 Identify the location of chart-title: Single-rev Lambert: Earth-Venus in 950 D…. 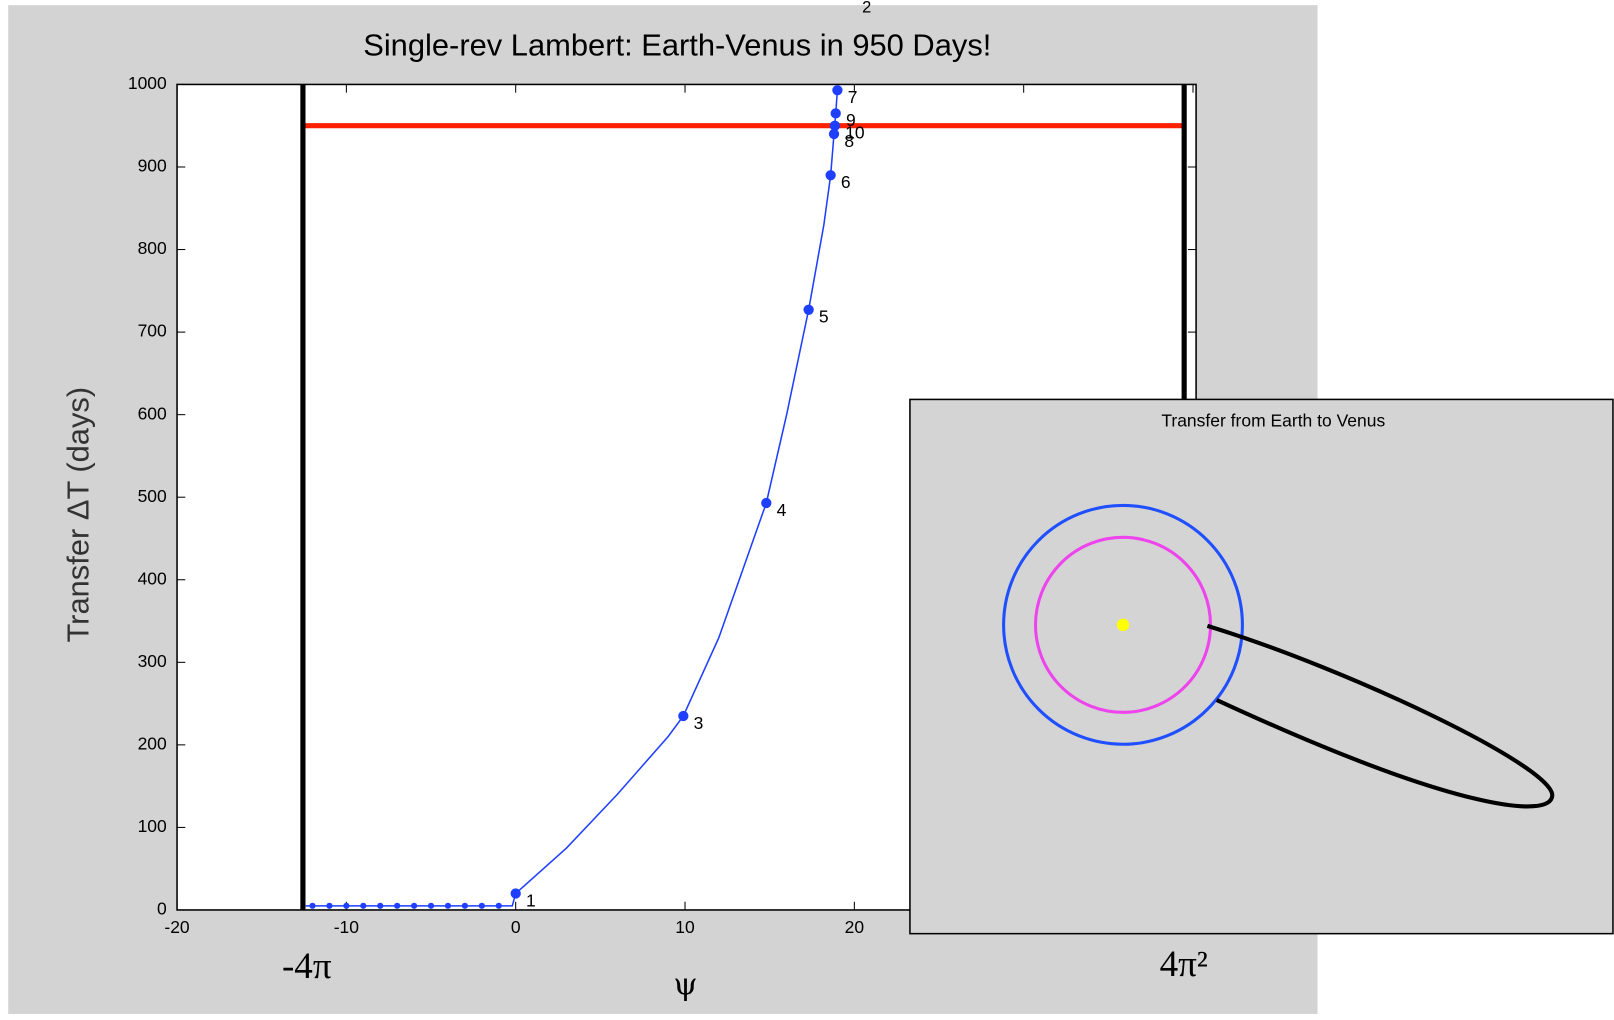
(677, 45).